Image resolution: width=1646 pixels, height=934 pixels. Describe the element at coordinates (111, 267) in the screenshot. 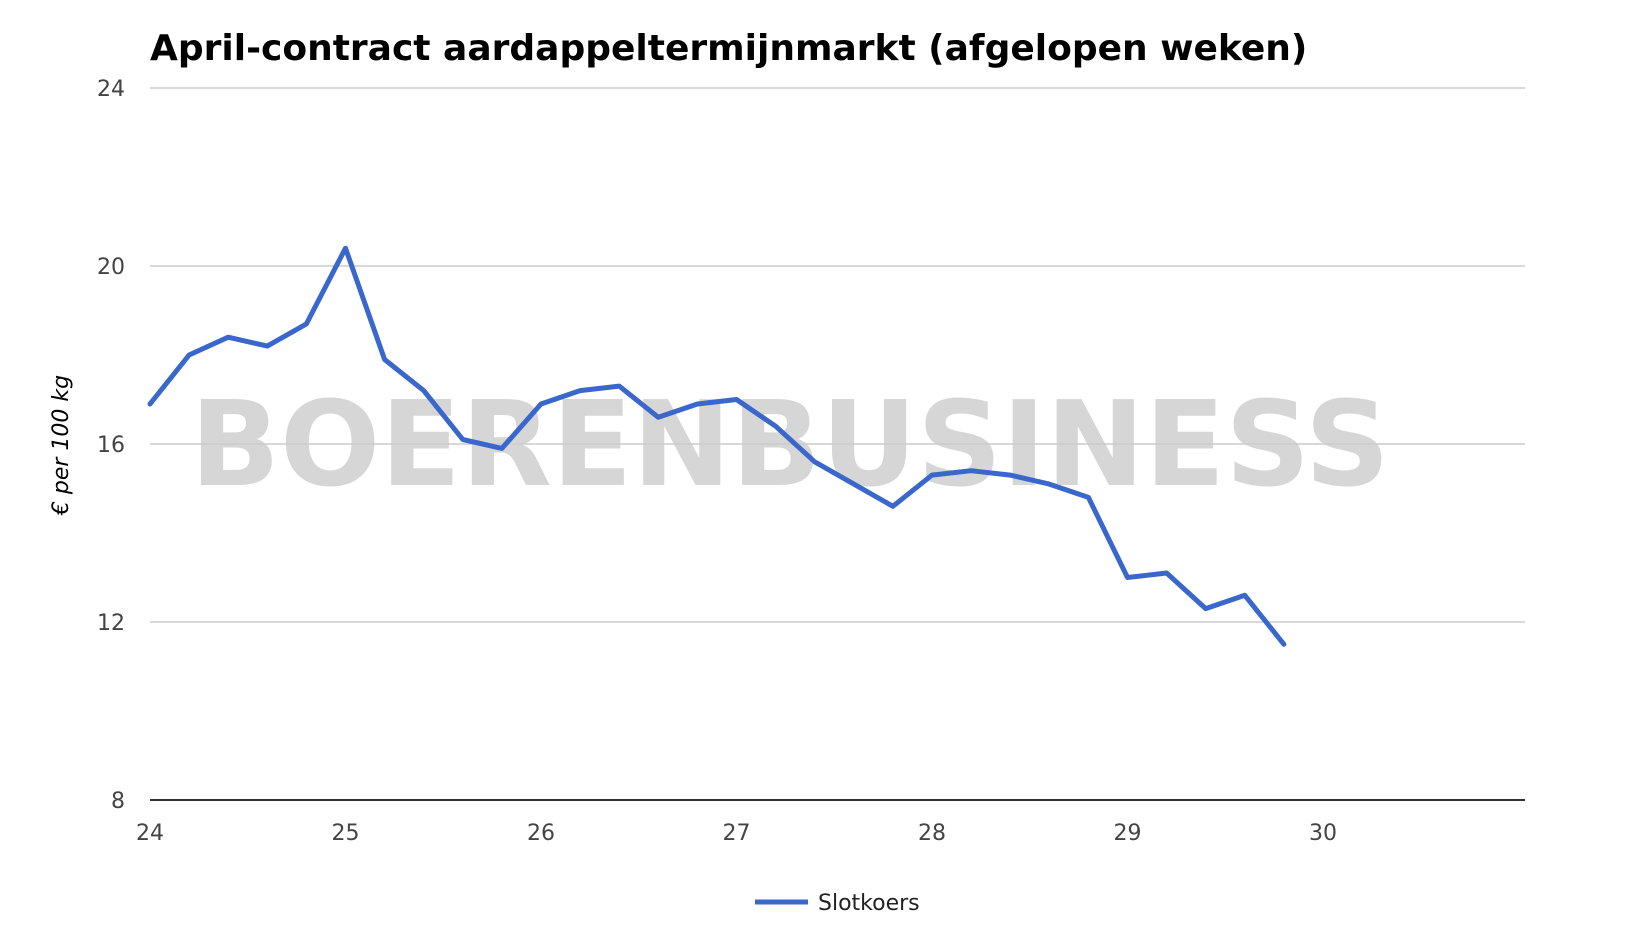

I see `y-tick-label: 20` at that location.